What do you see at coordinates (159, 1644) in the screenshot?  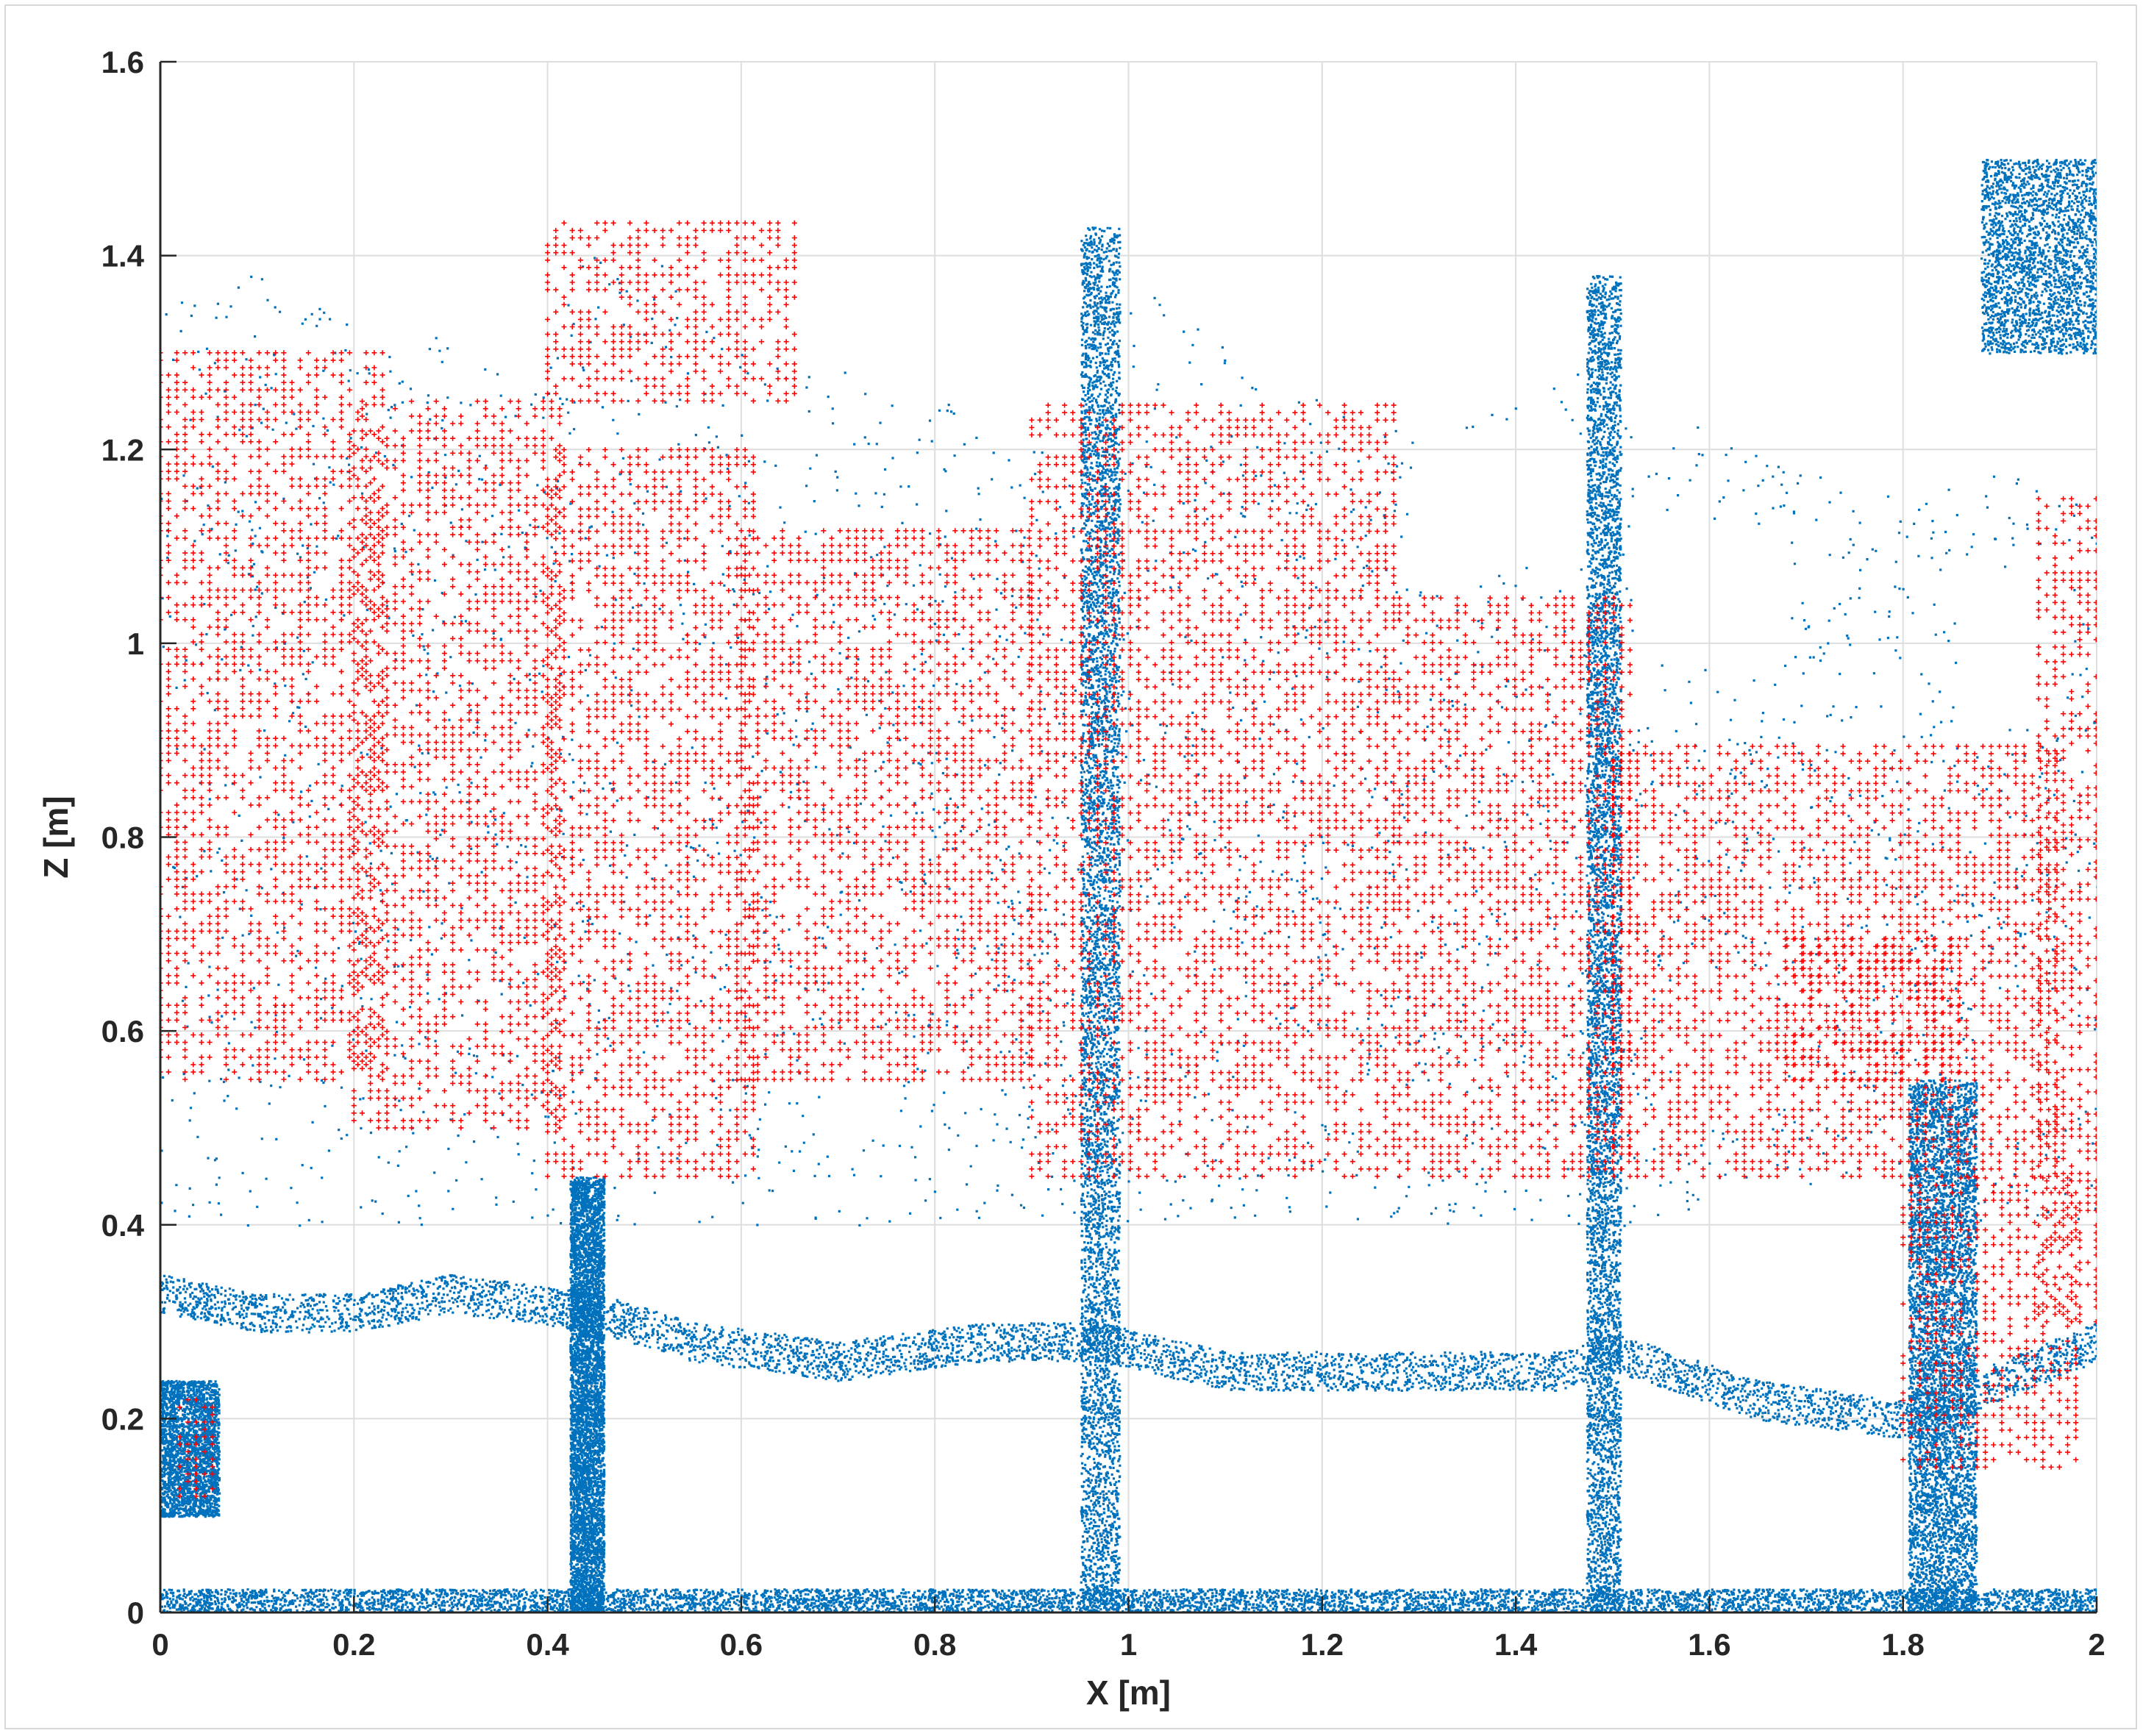 I see `x-tick-label: 0` at bounding box center [159, 1644].